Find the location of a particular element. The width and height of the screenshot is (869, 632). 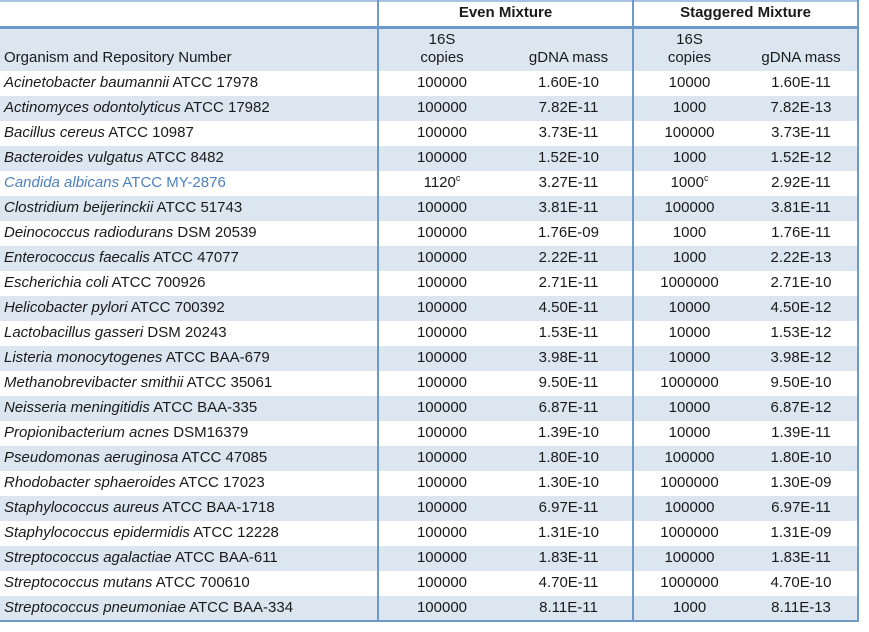

staggered-gdna-mass-value: 6.97E-11 is located at coordinates (802, 508).